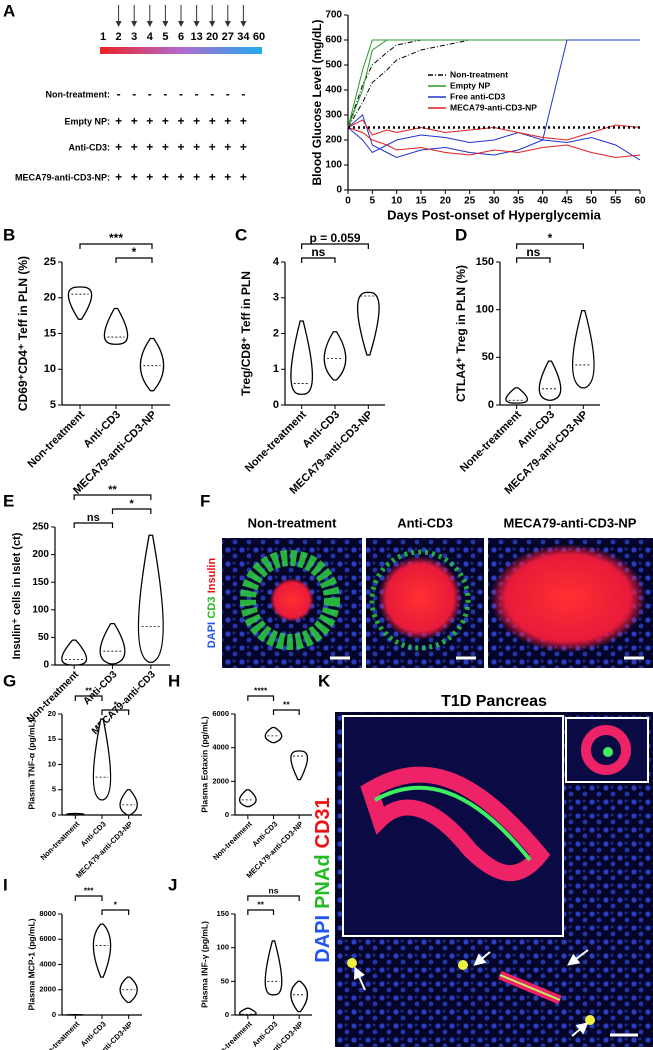 This screenshot has width=653, height=1050. What do you see at coordinates (276, 369) in the screenshot?
I see `y-tick-label: 1` at bounding box center [276, 369].